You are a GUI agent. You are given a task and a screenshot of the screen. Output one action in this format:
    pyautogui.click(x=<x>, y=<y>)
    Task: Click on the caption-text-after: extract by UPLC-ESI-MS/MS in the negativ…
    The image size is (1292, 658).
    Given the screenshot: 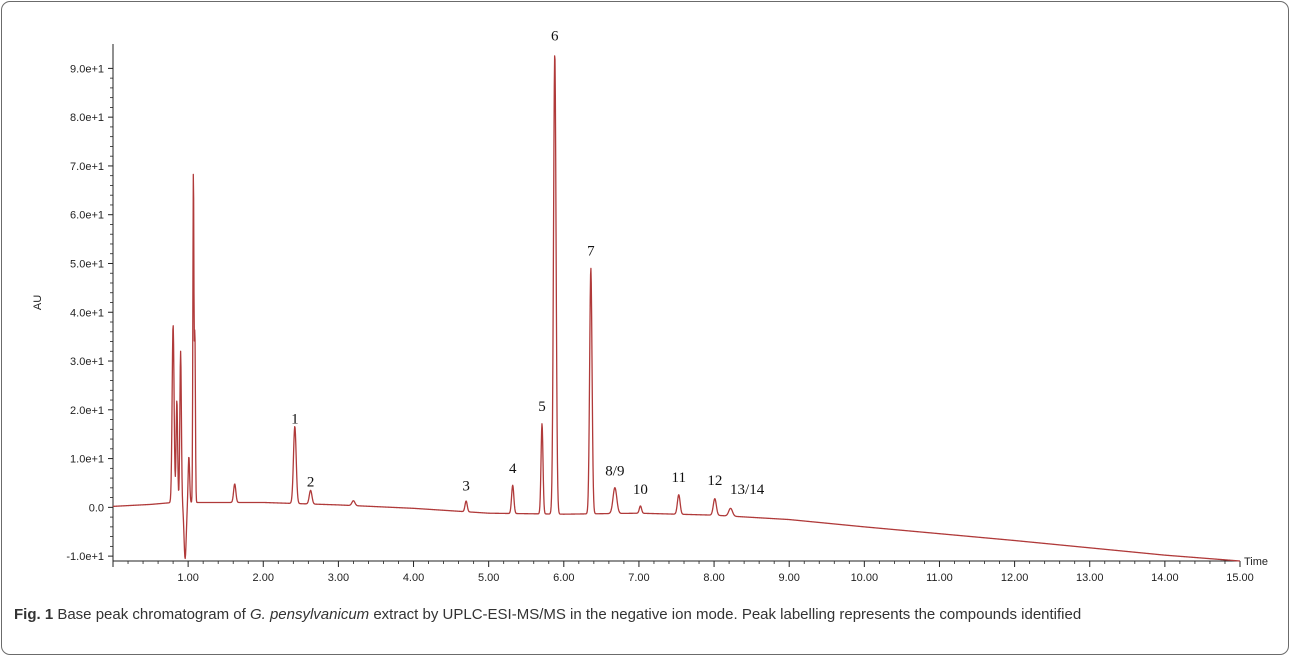 What is the action you would take?
    pyautogui.click(x=725, y=614)
    